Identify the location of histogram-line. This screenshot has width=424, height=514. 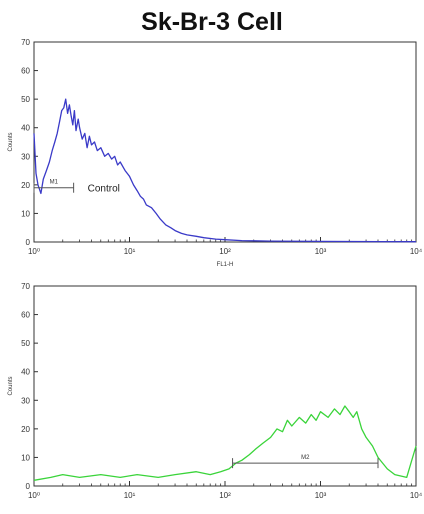
(225, 443).